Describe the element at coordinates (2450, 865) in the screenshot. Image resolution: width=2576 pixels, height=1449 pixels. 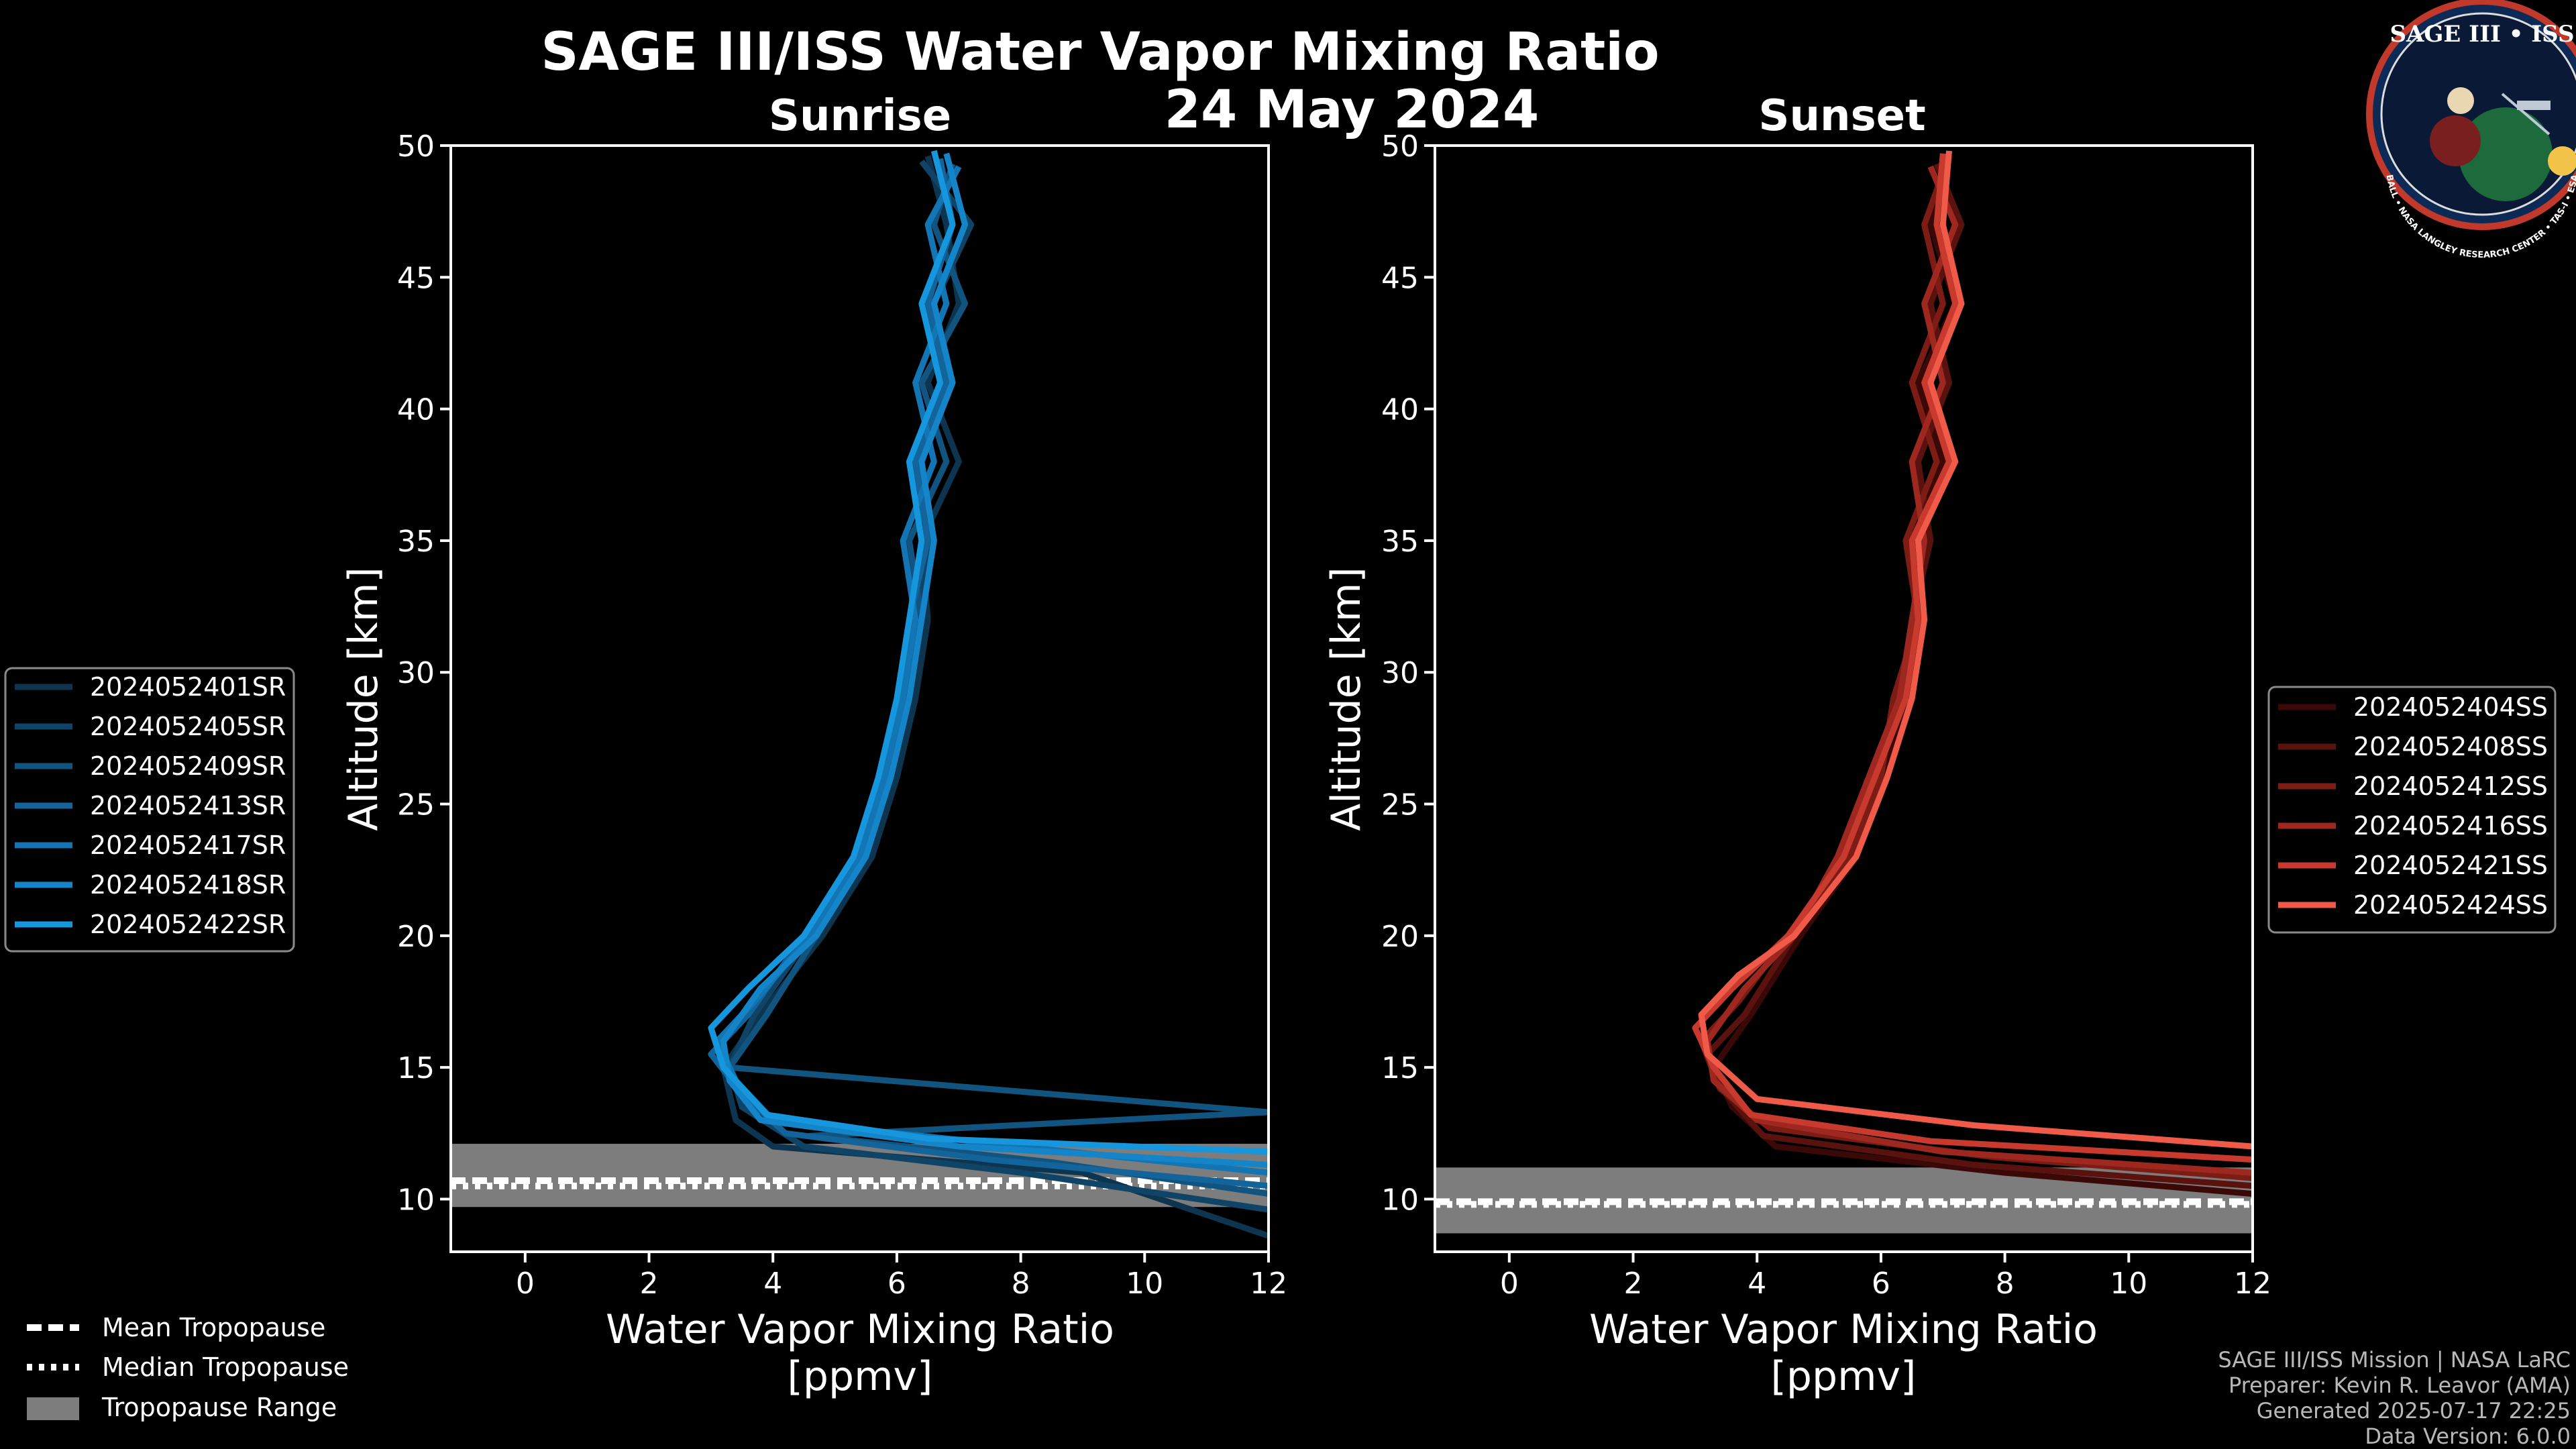
I see `sunset-legend-label: 2024052421SS` at that location.